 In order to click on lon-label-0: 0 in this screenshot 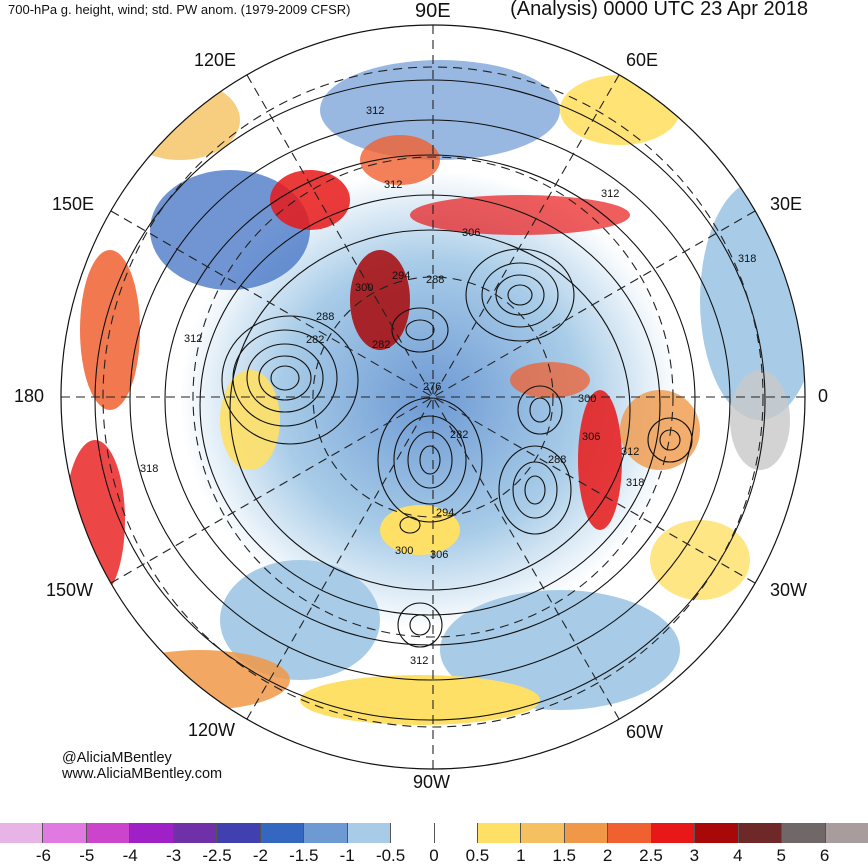, I will do `click(823, 396)`.